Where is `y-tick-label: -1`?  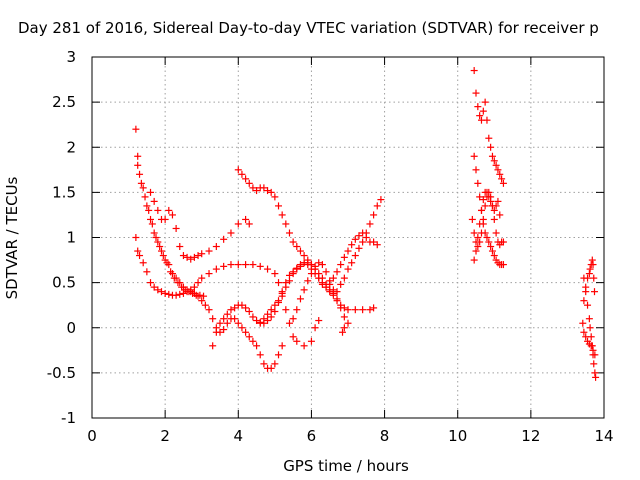
y-tick-label: -1 is located at coordinates (68, 418).